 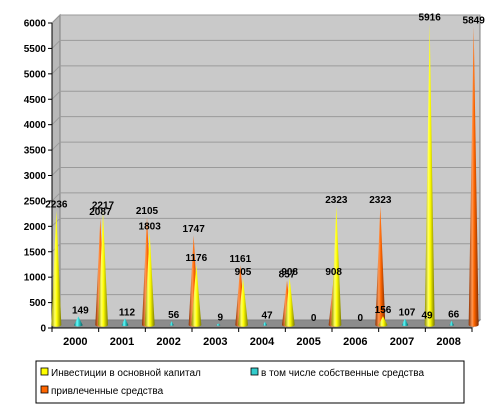 I want to click on bar-series-1-2008, so click(x=451, y=323).